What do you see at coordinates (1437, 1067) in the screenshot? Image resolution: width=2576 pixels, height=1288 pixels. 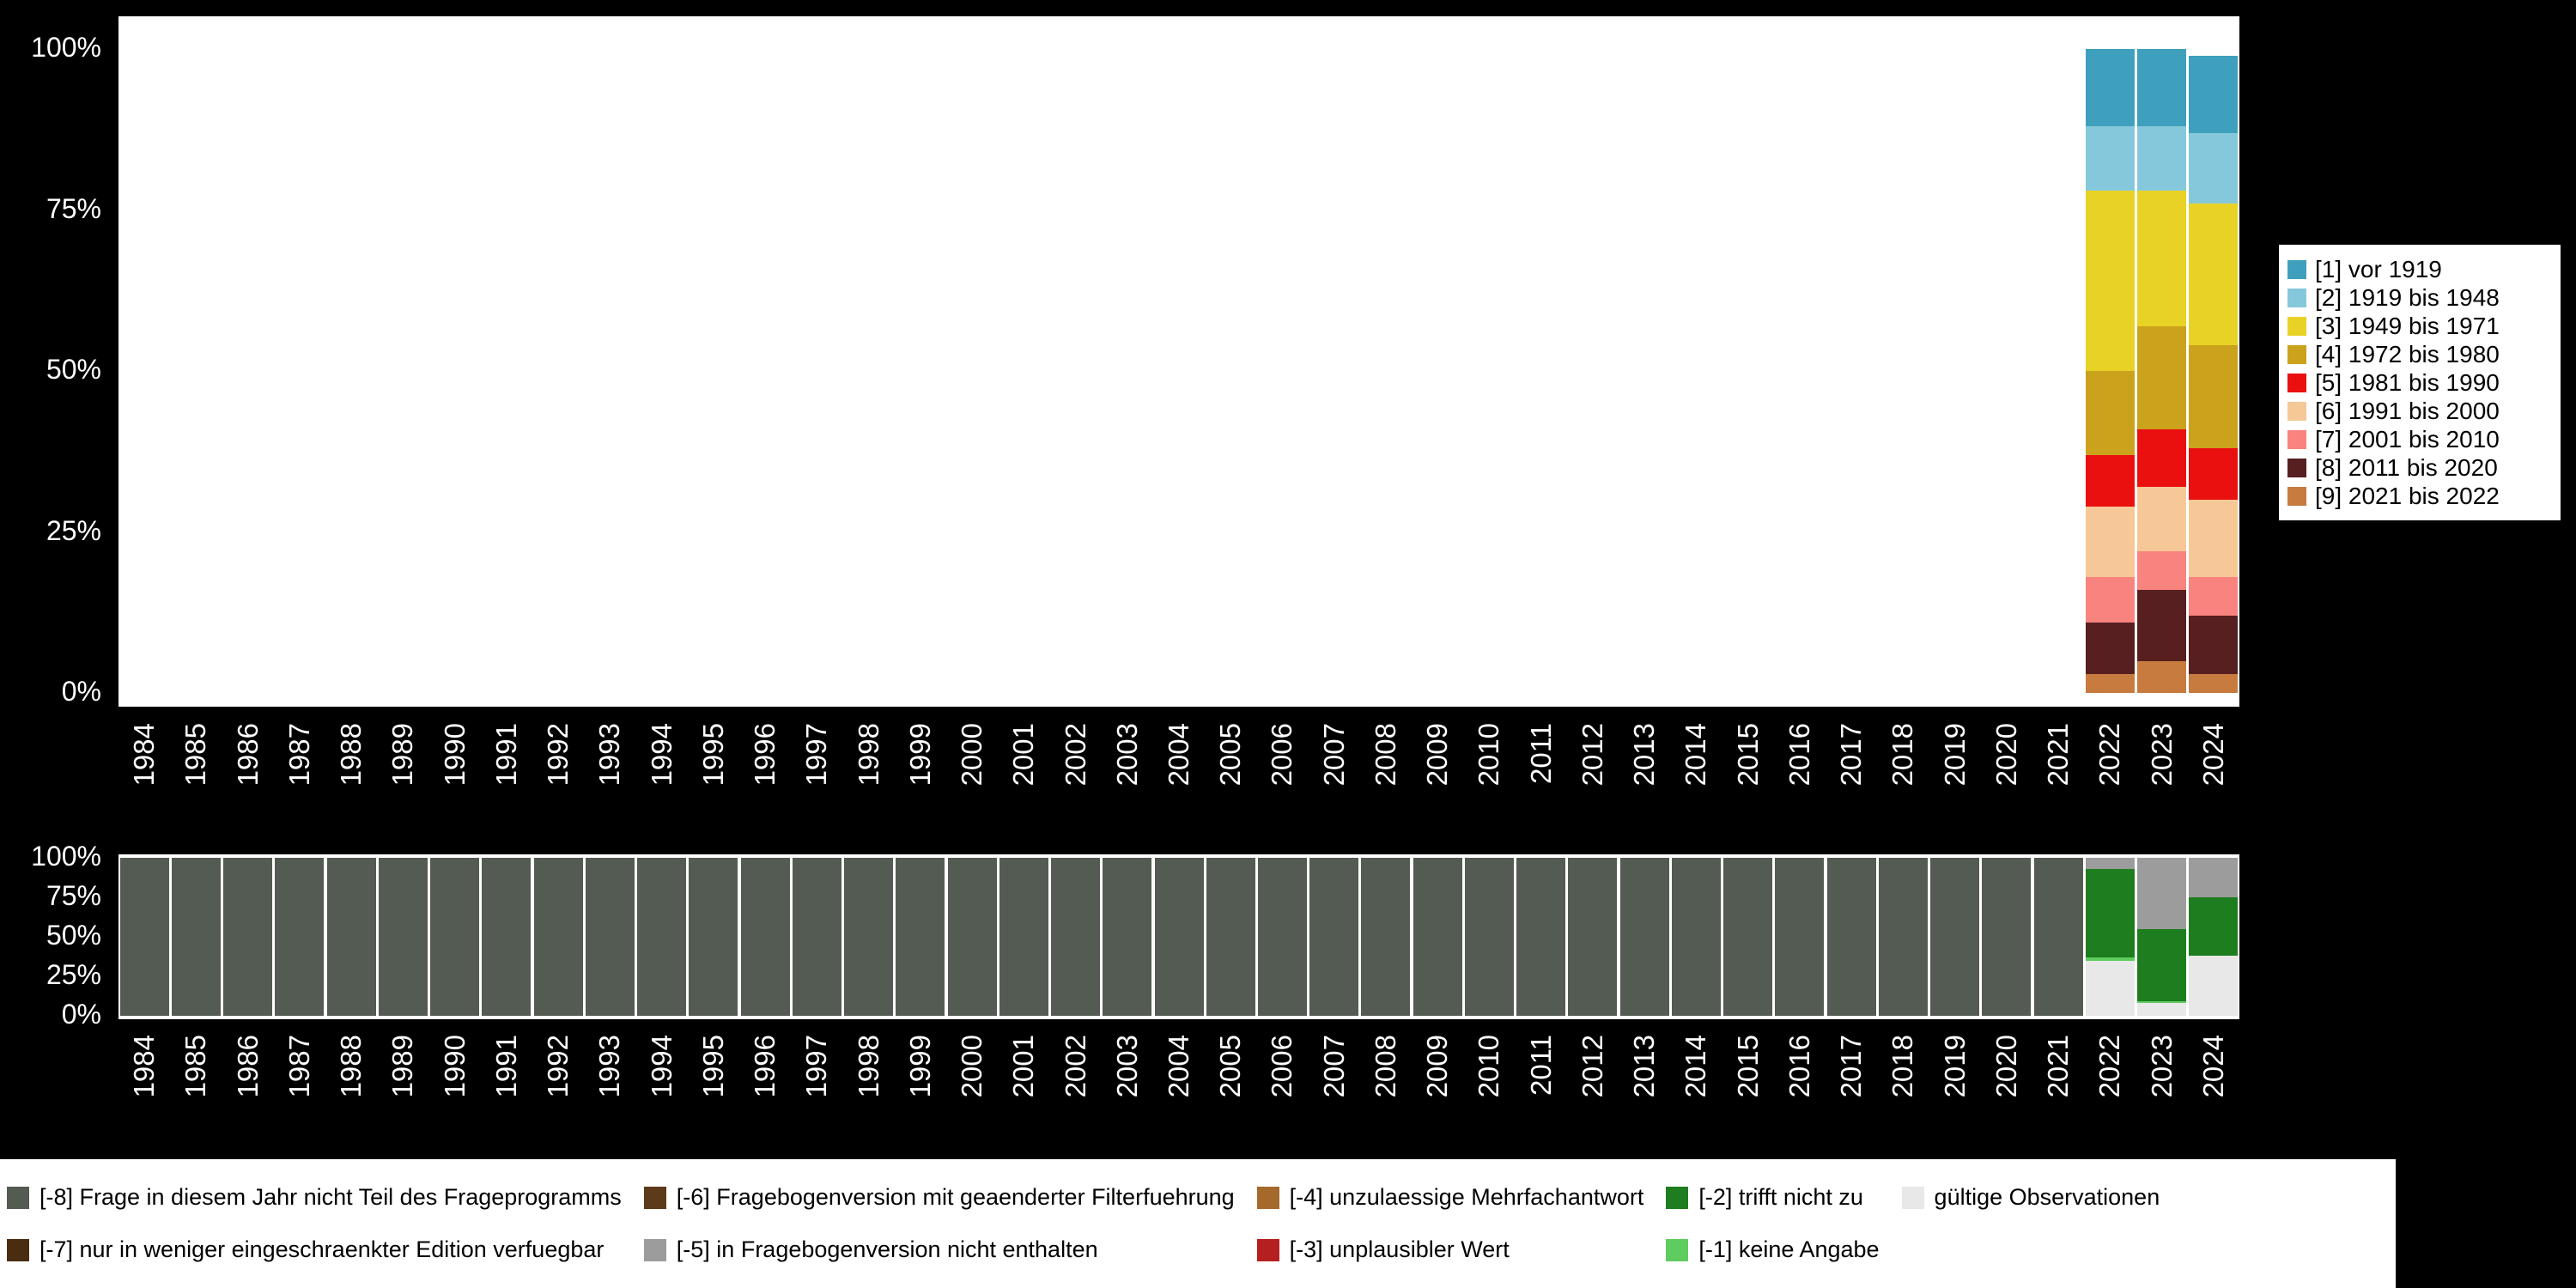 I see `x-axis-year-label: 2009` at bounding box center [1437, 1067].